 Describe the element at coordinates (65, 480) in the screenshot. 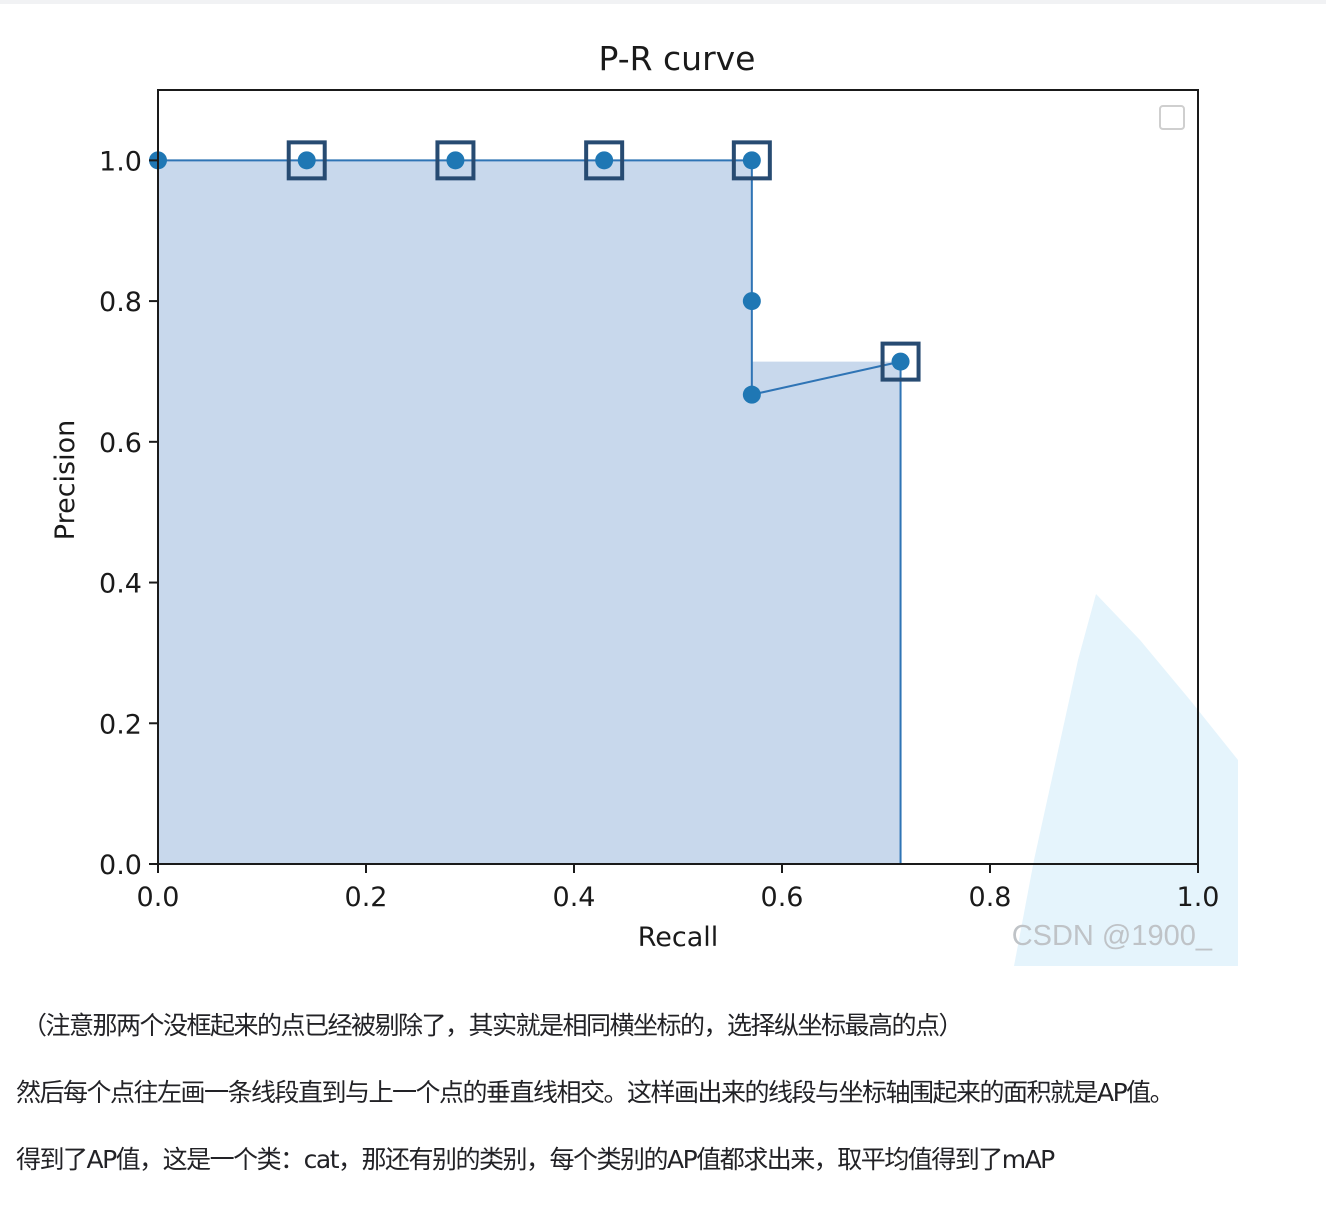

I see `y-axis-label: Precision` at that location.